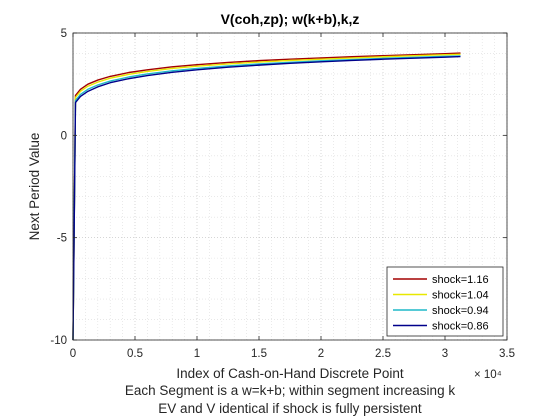 This screenshot has height=420, width=560. What do you see at coordinates (383, 354) in the screenshot?
I see `x-tick-label: 2.5` at bounding box center [383, 354].